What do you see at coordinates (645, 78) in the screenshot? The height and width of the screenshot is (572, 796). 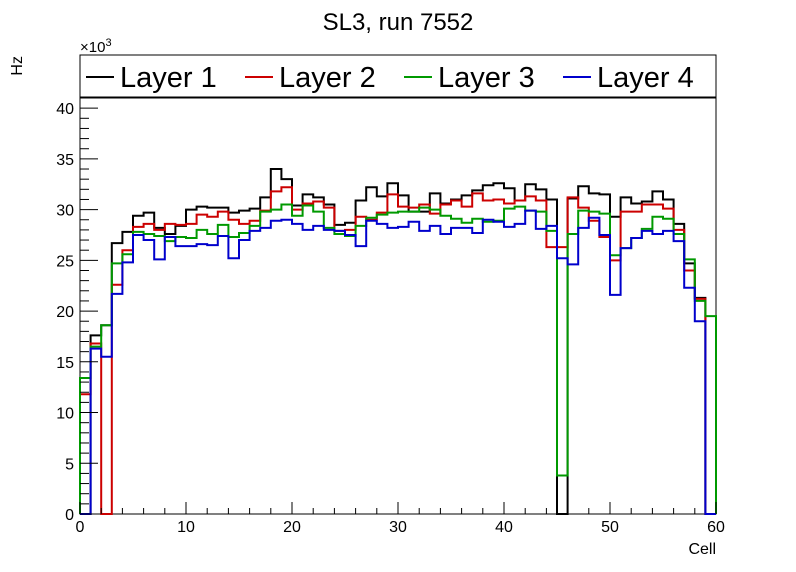 I see `legend-label-layer-4: Layer 4` at bounding box center [645, 78].